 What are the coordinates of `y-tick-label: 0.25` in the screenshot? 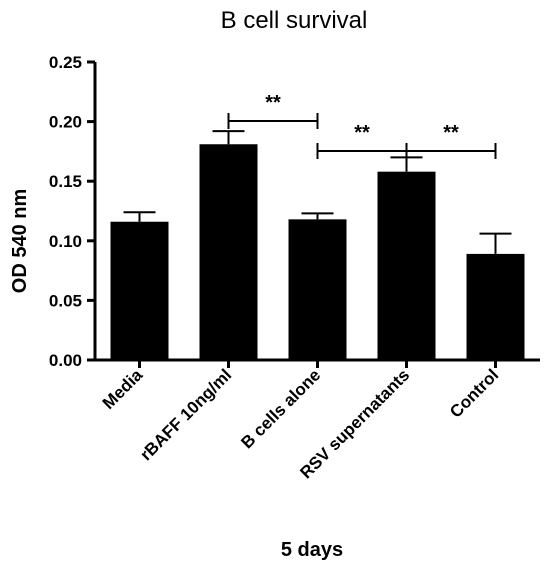 It's located at (65, 62).